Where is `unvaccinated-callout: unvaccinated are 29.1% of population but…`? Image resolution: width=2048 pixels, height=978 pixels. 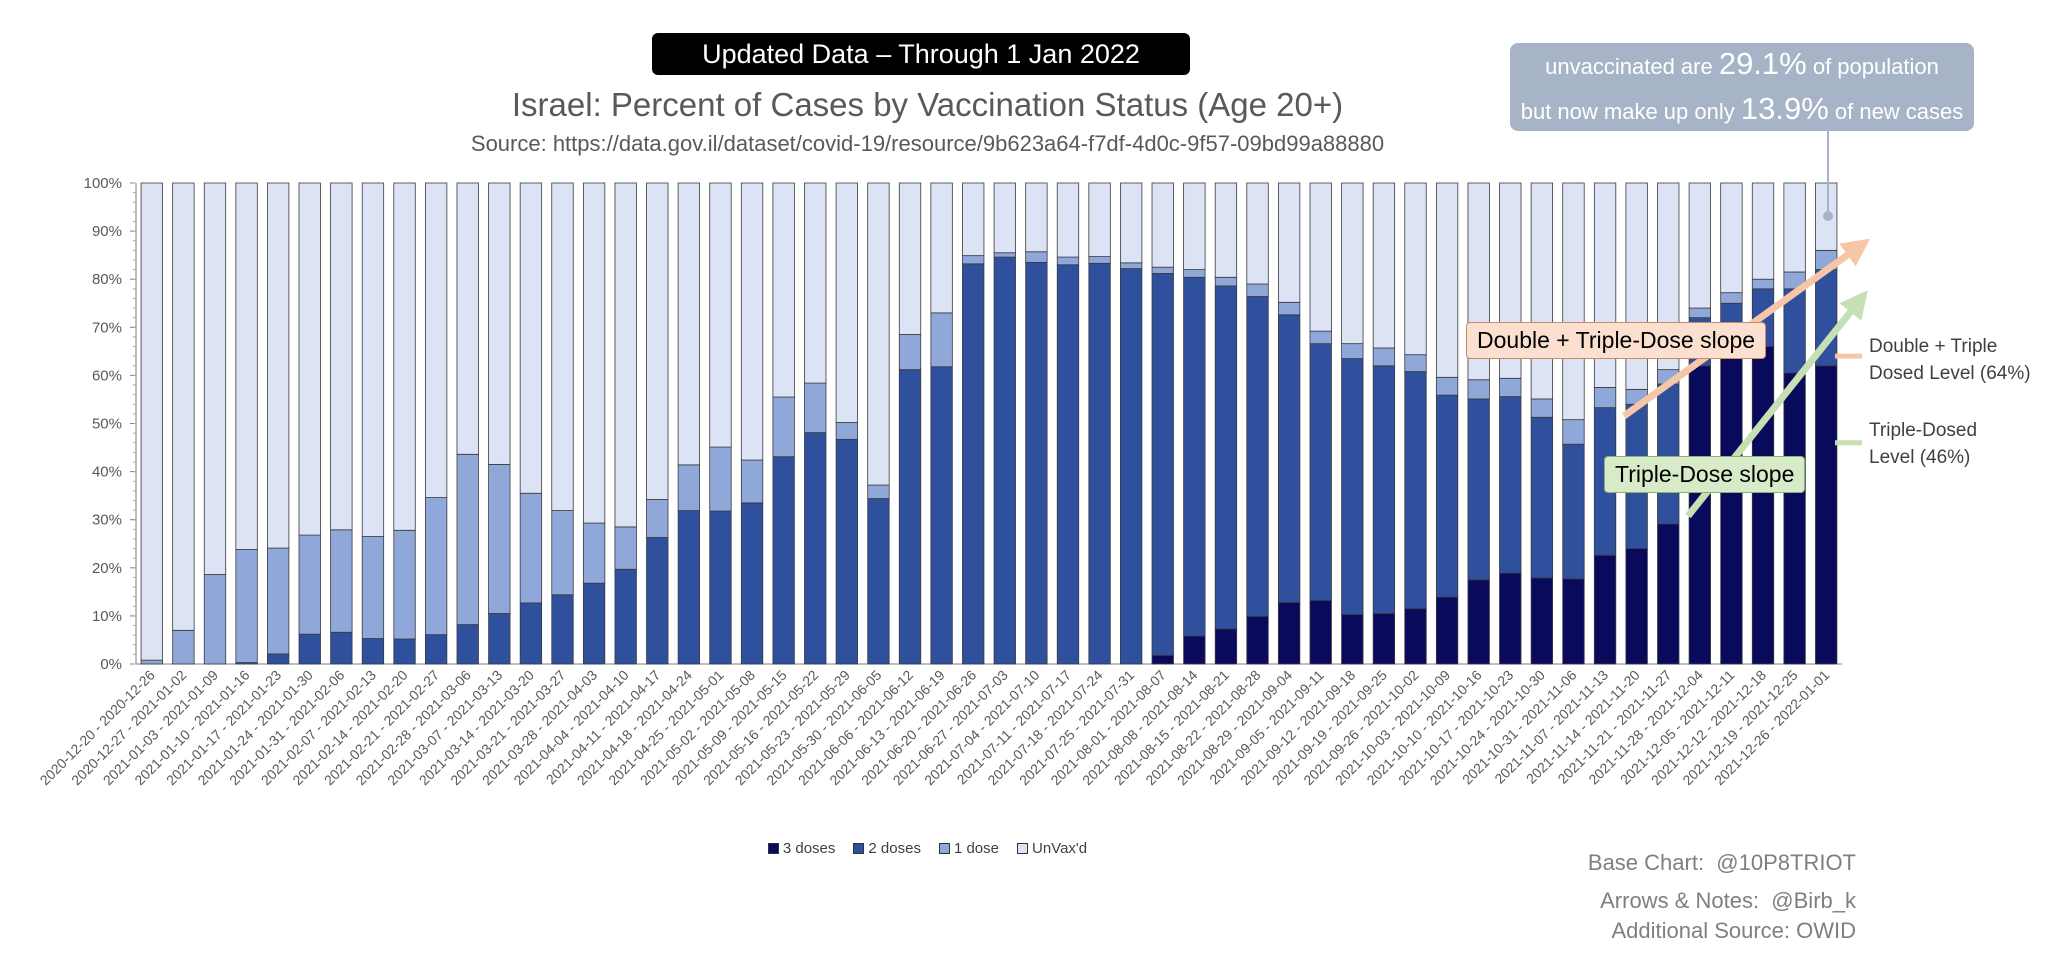
unvaccinated-callout: unvaccinated are 29.1% of population but… is located at coordinates (1742, 87).